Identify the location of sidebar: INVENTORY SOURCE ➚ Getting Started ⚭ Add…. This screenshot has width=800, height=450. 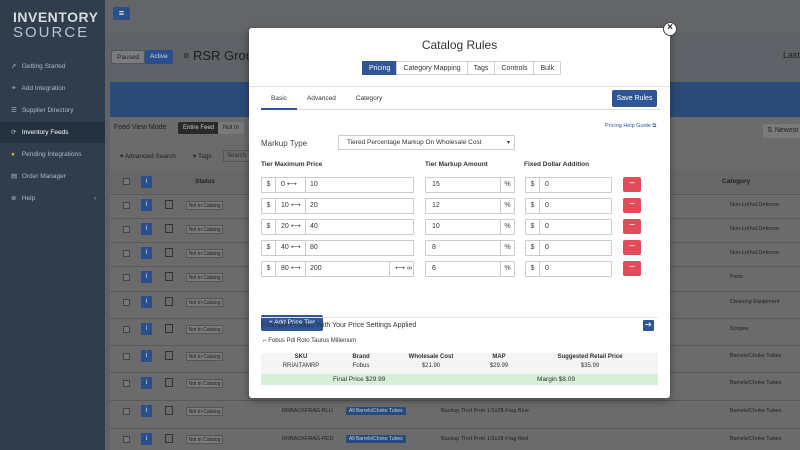
(52, 225).